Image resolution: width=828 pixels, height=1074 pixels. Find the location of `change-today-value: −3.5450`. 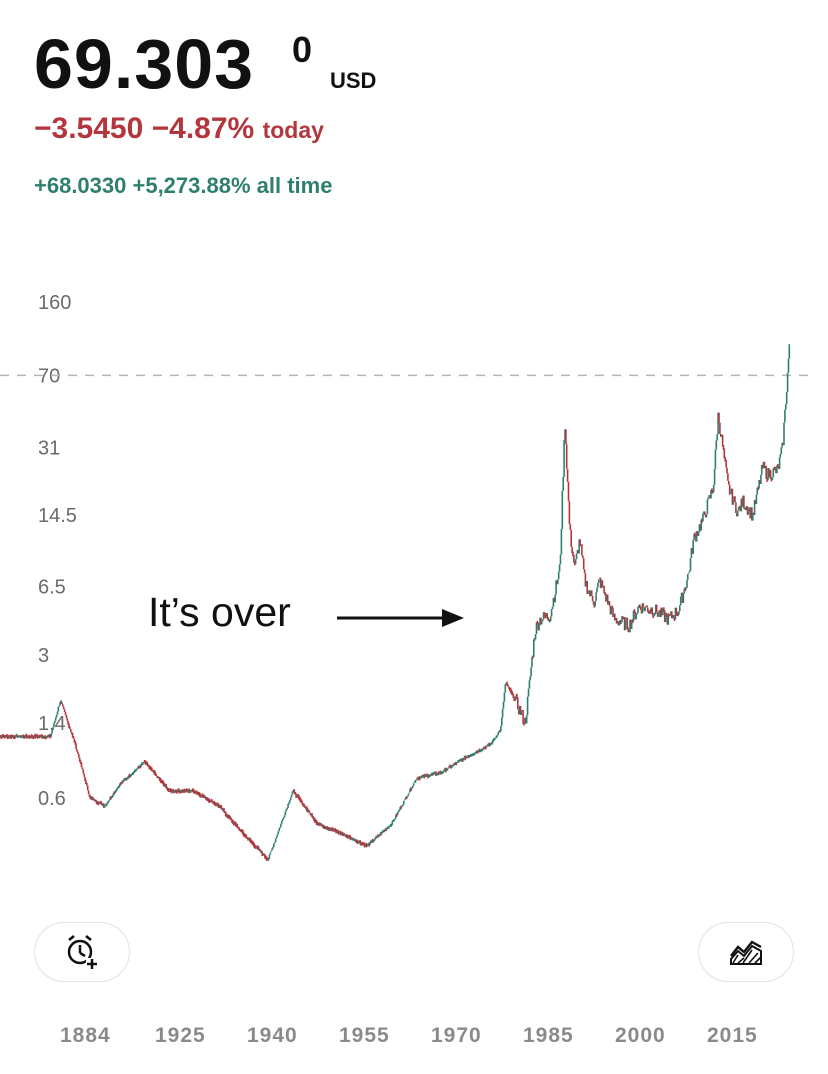

change-today-value: −3.5450 is located at coordinates (89, 128).